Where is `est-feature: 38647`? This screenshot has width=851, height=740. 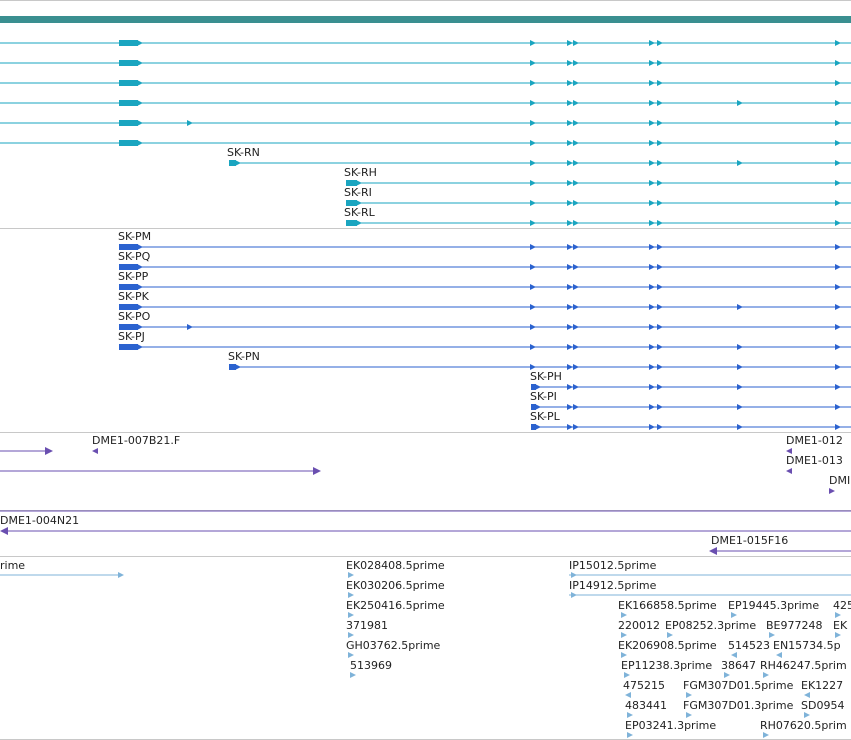
est-feature: 38647 is located at coordinates (738, 668).